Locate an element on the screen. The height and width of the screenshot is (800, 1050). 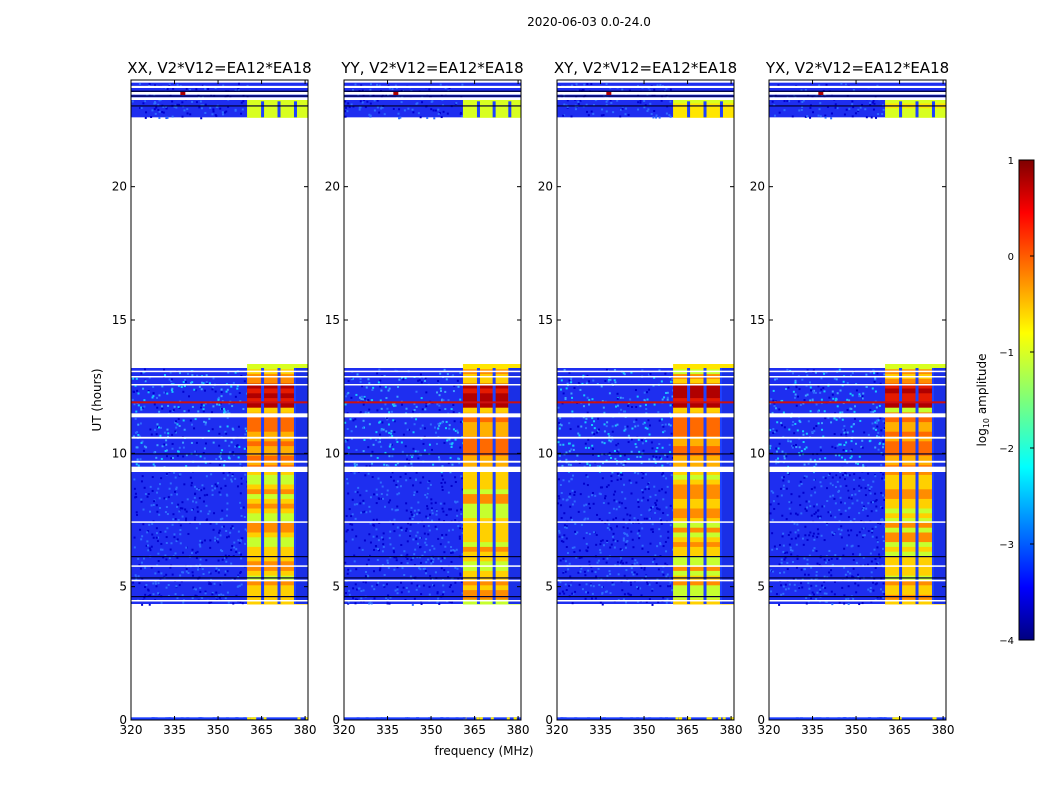
colorbar-tick-label: 1 is located at coordinates (1011, 161).